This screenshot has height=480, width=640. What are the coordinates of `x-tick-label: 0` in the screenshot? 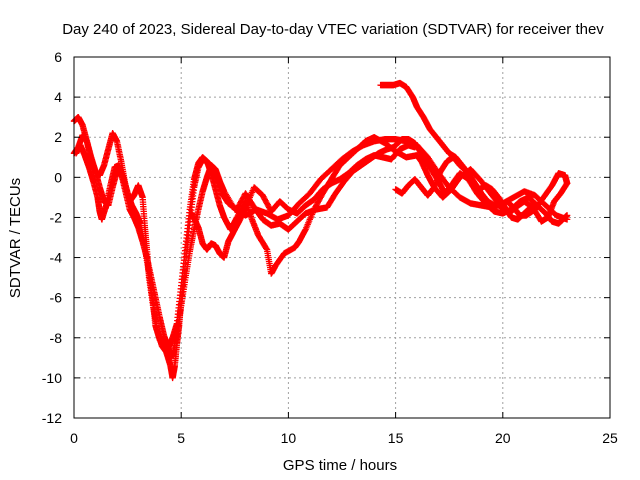 It's located at (74, 438).